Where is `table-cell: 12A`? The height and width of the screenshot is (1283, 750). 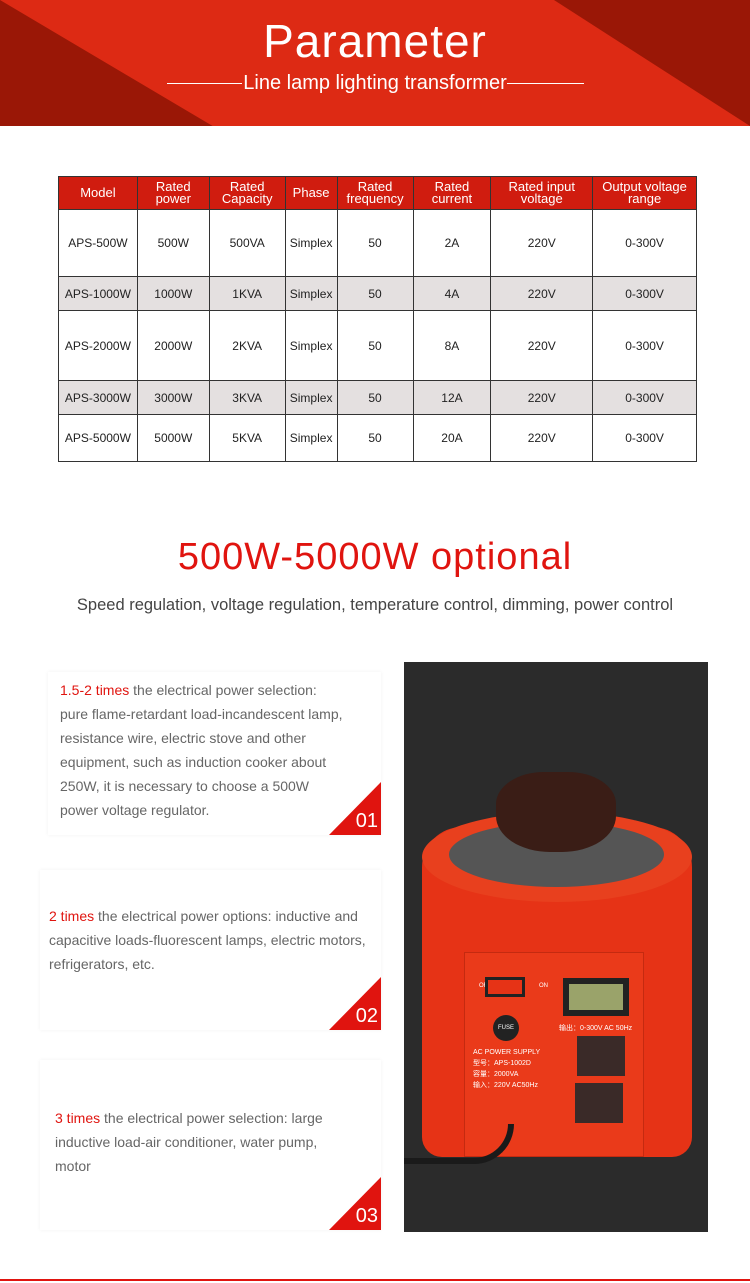
table-cell: 12A is located at coordinates (452, 397).